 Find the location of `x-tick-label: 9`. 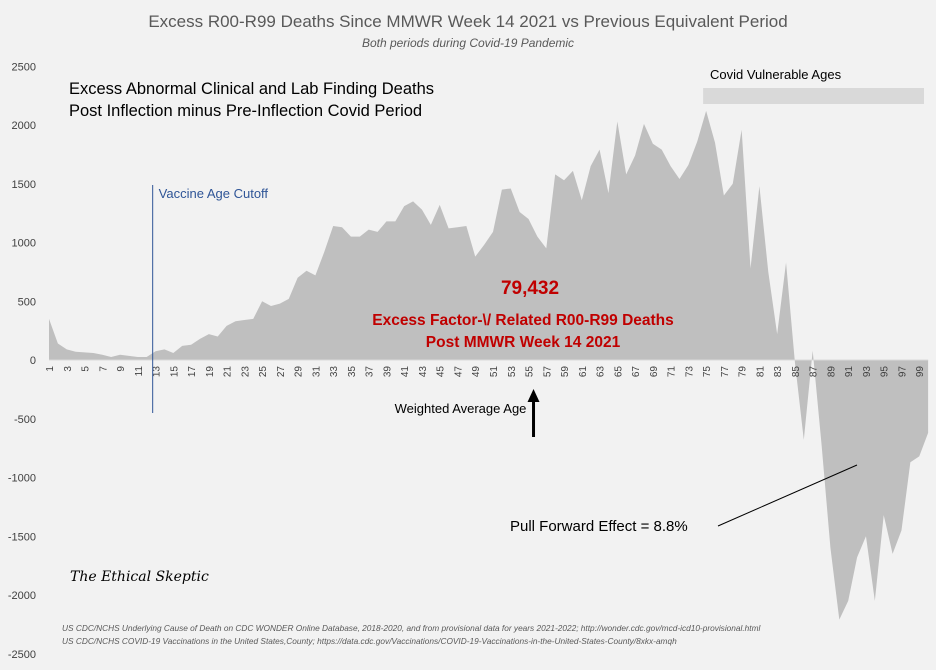

x-tick-label: 9 is located at coordinates (121, 369).